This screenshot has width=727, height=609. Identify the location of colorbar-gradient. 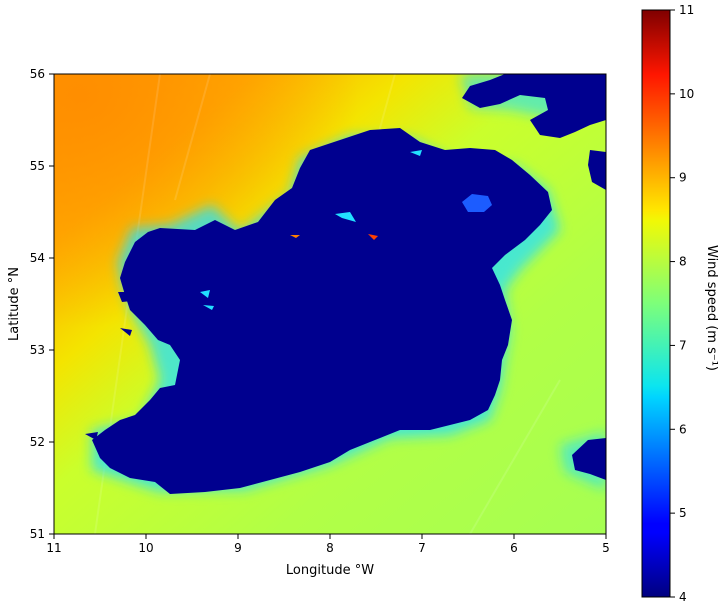
(656, 303).